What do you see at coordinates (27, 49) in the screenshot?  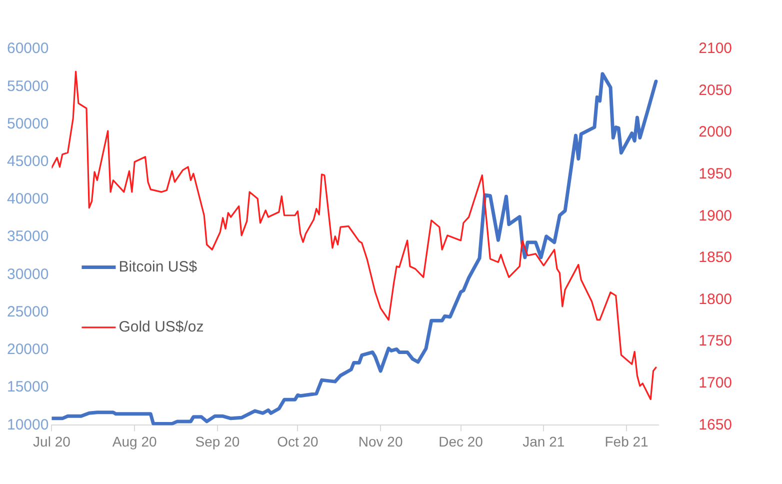 I see `y-tick-label: 60000` at bounding box center [27, 49].